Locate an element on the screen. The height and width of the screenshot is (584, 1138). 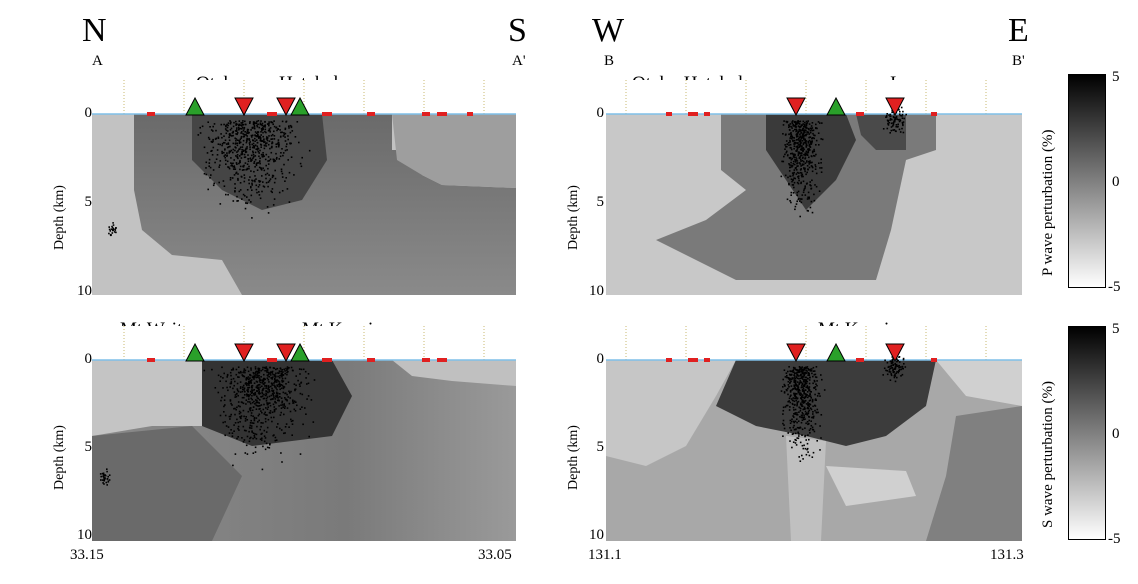
y-tick-5: 5 is located at coordinates (600, 202).